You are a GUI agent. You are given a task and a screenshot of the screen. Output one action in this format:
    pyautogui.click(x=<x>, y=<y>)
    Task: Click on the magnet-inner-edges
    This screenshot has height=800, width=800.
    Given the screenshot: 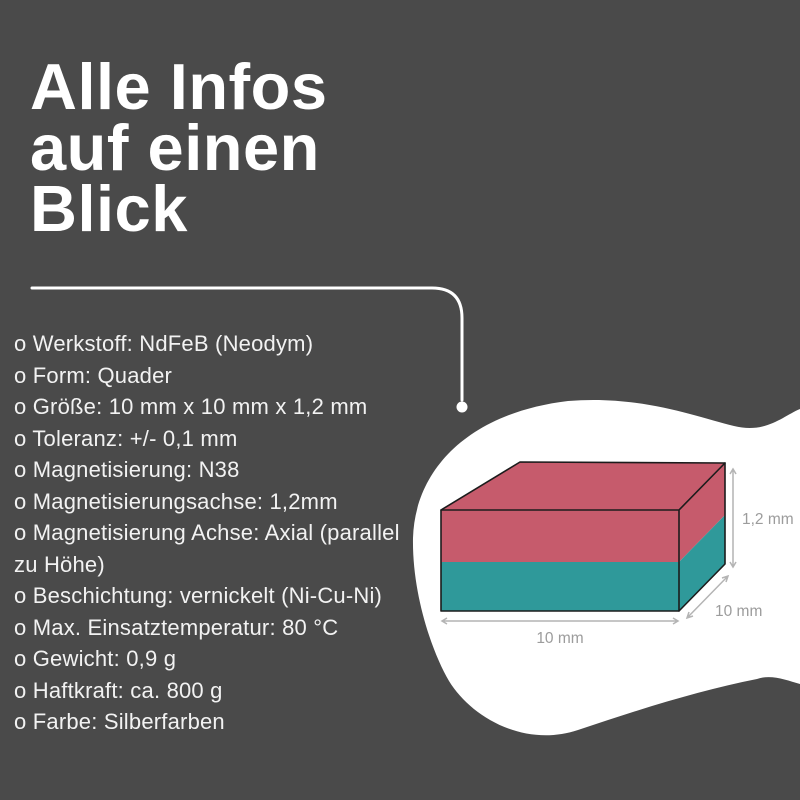 What is the action you would take?
    pyautogui.click(x=583, y=537)
    